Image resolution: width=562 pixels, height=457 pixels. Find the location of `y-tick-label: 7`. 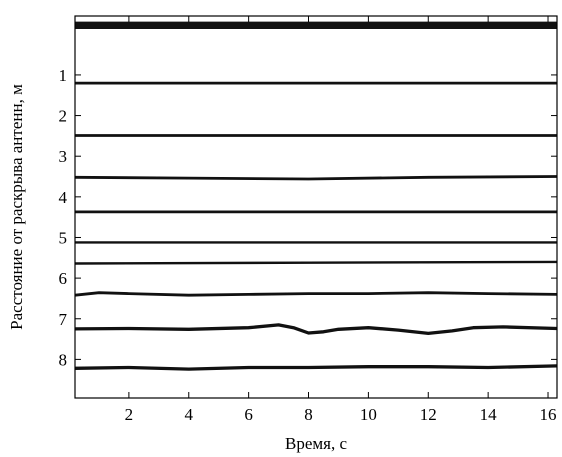

y-tick-label: 7 is located at coordinates (63, 319).